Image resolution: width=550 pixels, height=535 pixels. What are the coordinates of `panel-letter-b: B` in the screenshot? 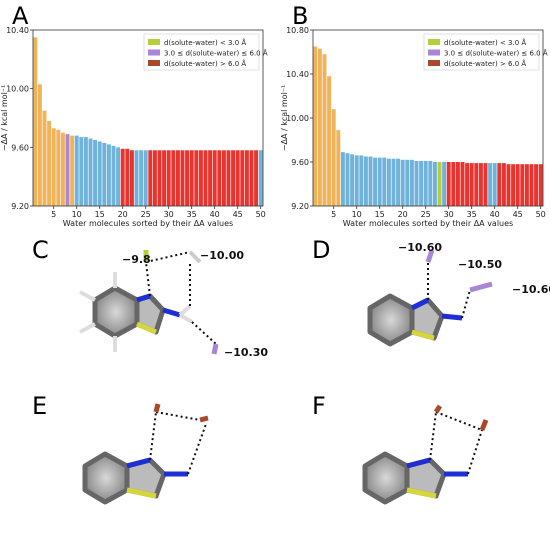 It's located at (300, 16).